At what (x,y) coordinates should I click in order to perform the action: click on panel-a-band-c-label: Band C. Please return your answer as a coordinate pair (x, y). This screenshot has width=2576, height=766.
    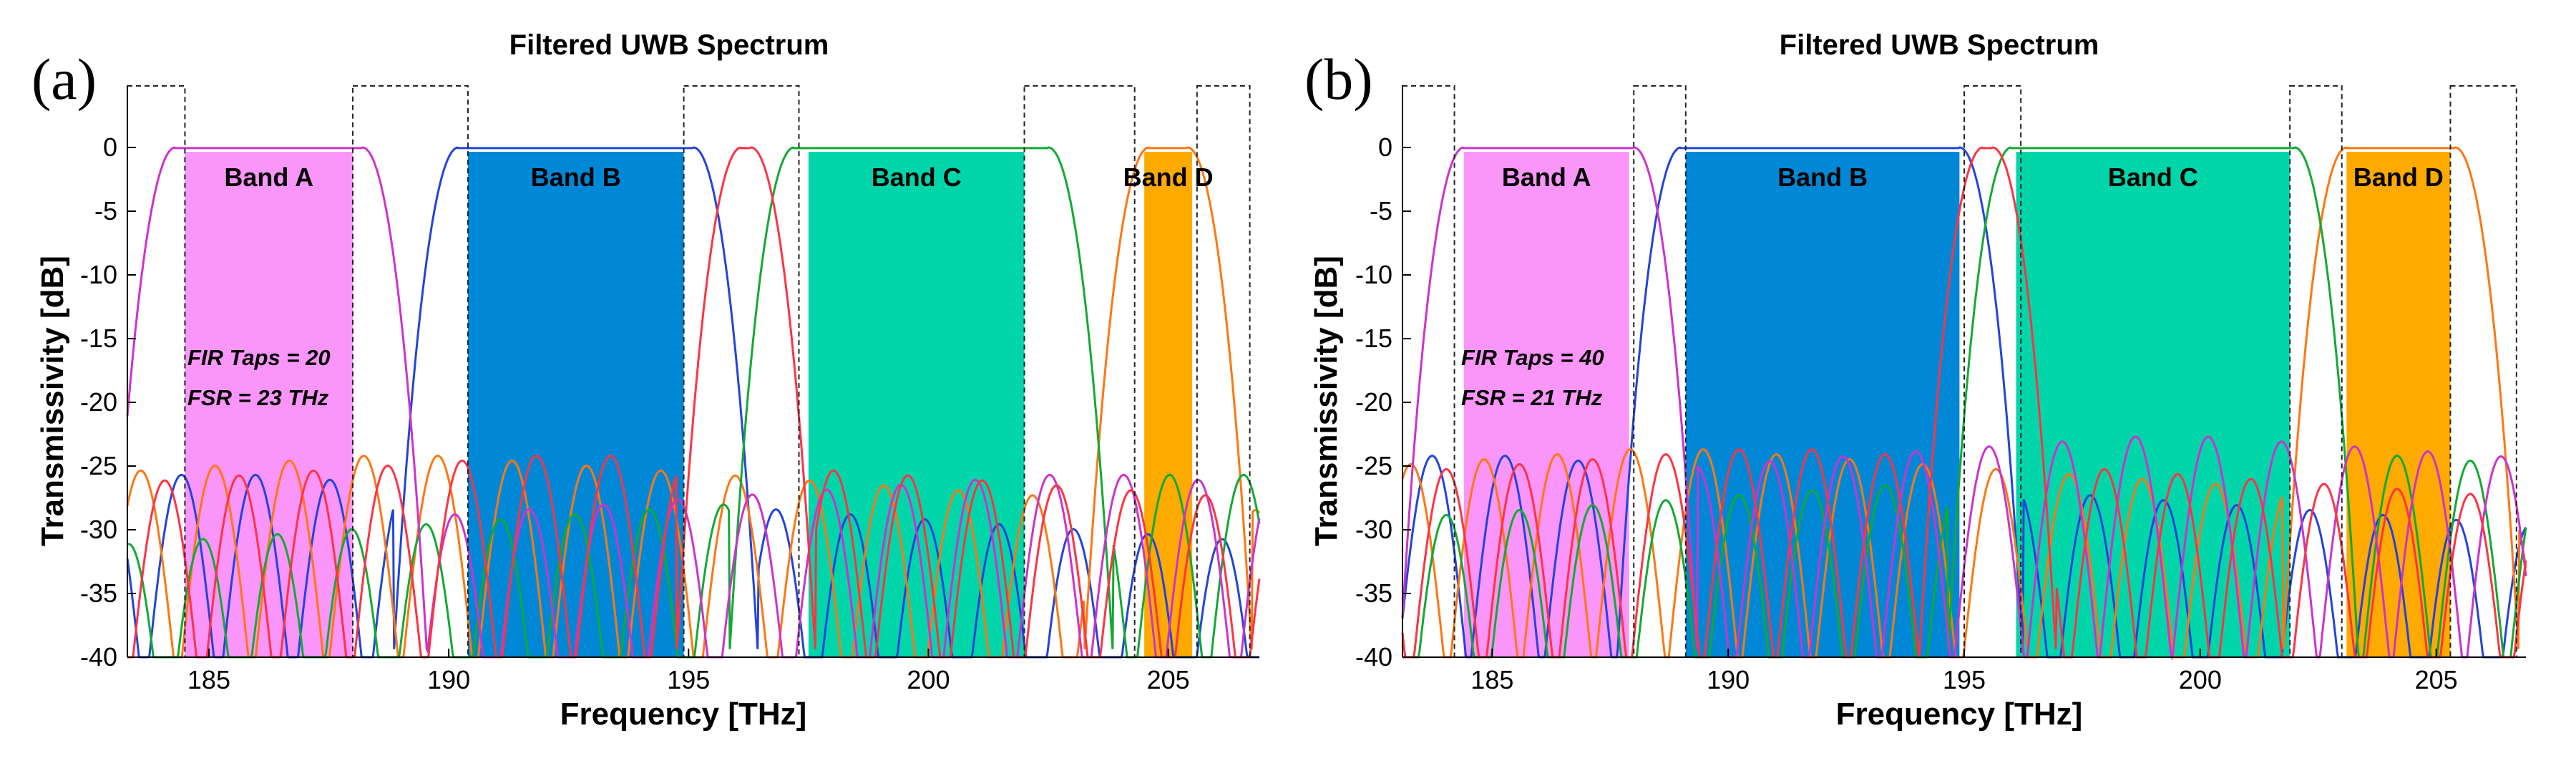
    Looking at the image, I should click on (917, 177).